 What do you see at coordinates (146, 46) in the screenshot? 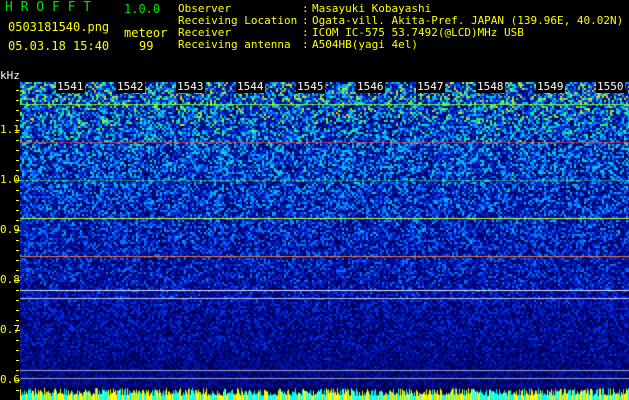
I see `meteor-count: 99` at bounding box center [146, 46].